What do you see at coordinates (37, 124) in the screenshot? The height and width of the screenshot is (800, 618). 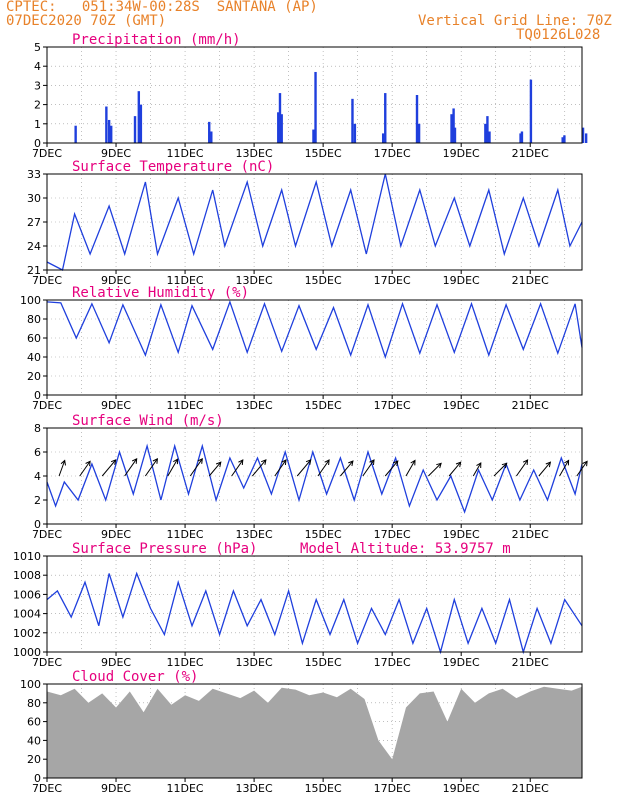 I see `precip-ytick-label: 1` at bounding box center [37, 124].